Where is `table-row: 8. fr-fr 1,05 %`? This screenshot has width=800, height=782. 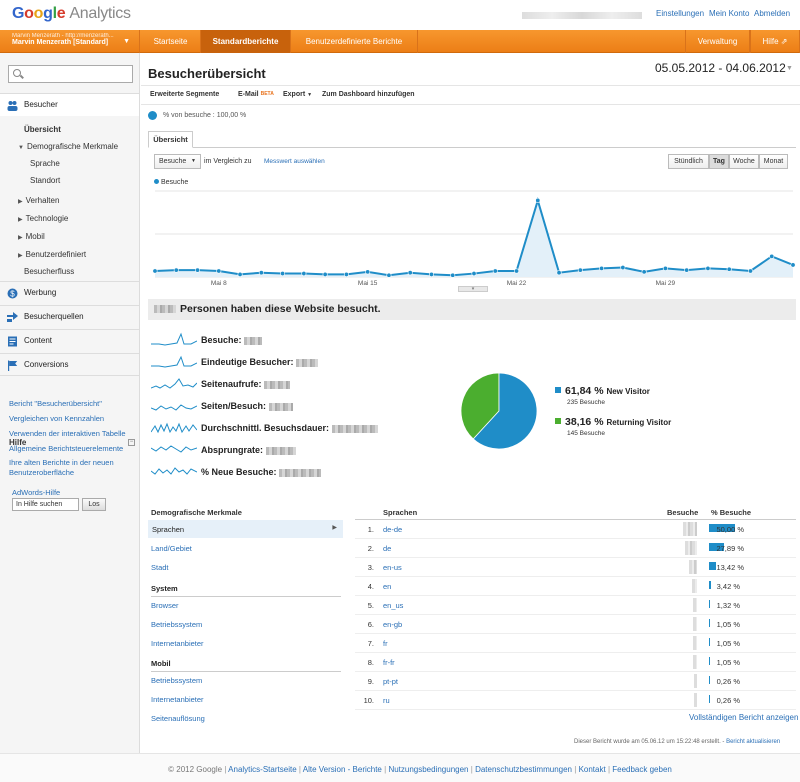 table-row: 8. fr-fr 1,05 % is located at coordinates (575, 662).